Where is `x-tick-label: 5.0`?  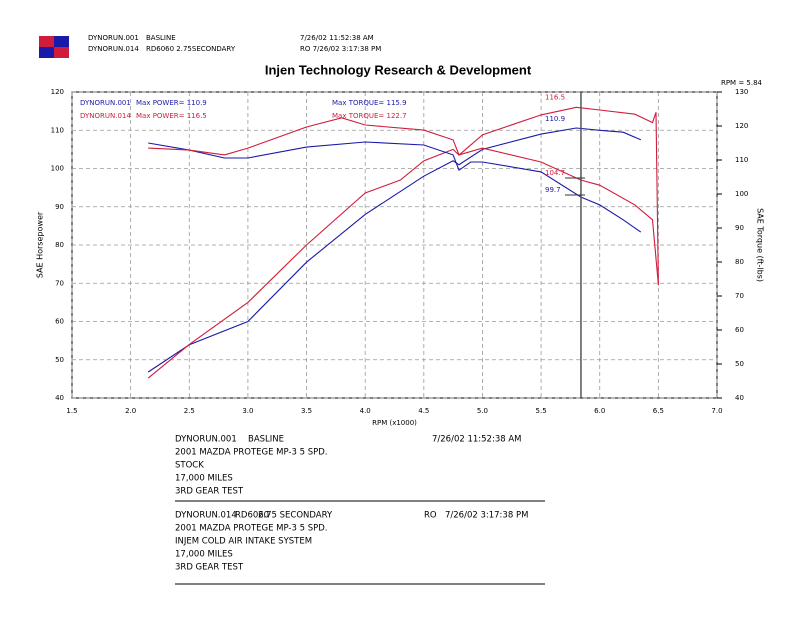 x-tick-label: 5.0 is located at coordinates (482, 411).